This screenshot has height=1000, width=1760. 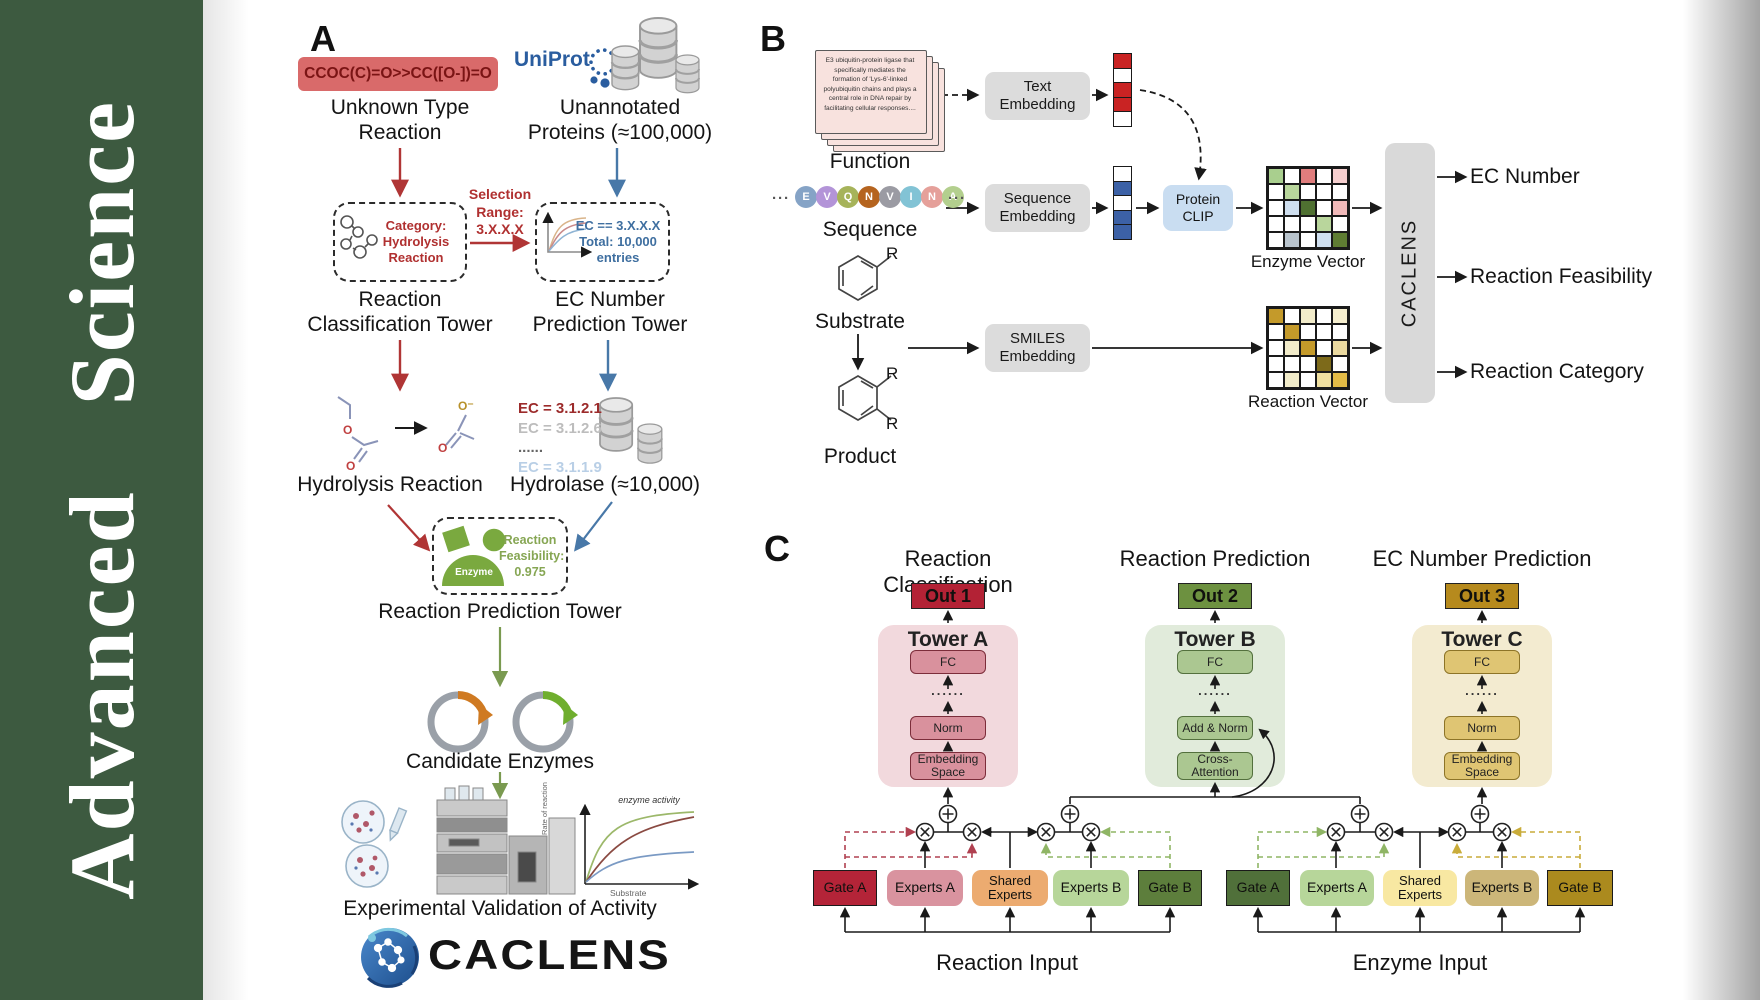 I want to click on moe-left-gate-b: Gate B, so click(x=1170, y=888).